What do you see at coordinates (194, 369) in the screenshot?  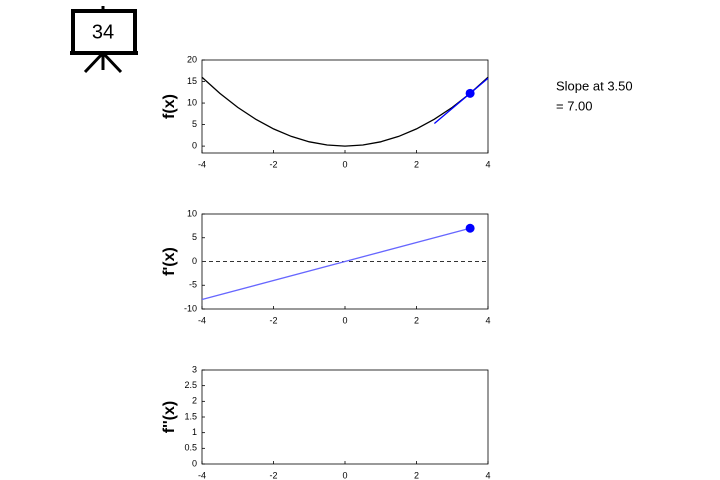 I see `y-tick-label: 3` at bounding box center [194, 369].